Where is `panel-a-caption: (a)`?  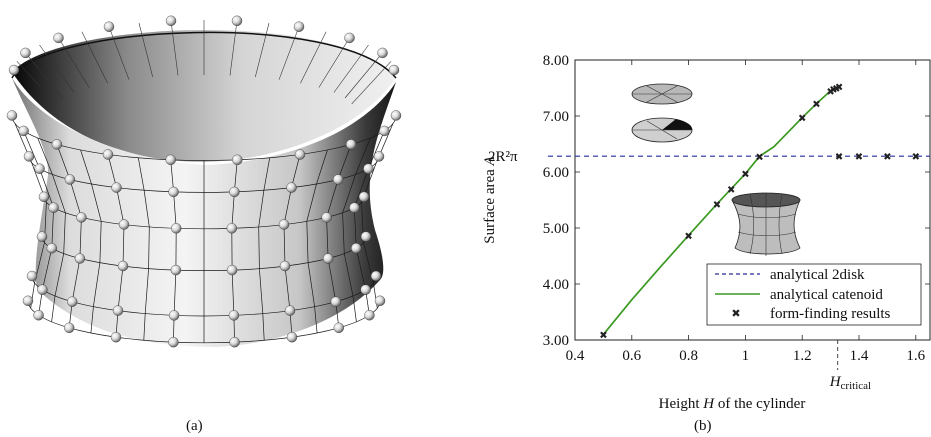 panel-a-caption: (a) is located at coordinates (194, 426).